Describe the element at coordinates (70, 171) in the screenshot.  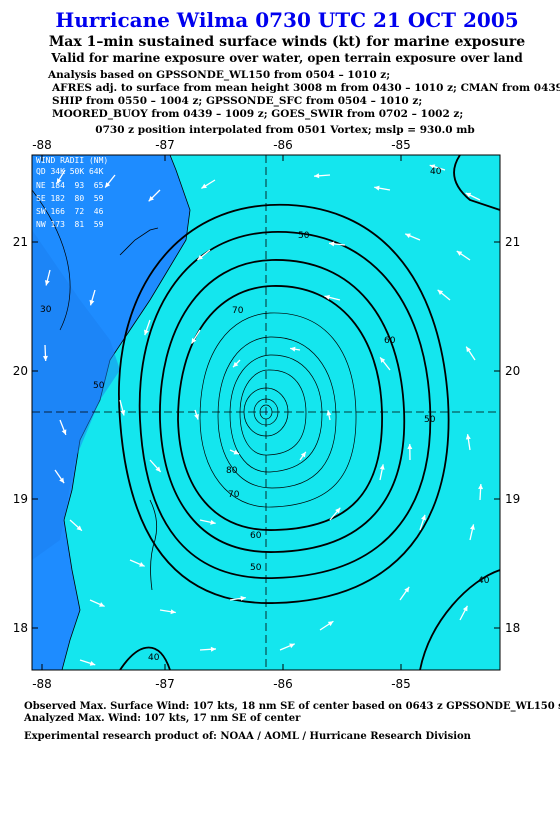
I see `radii-header: QD 34K 50K 64K` at that location.